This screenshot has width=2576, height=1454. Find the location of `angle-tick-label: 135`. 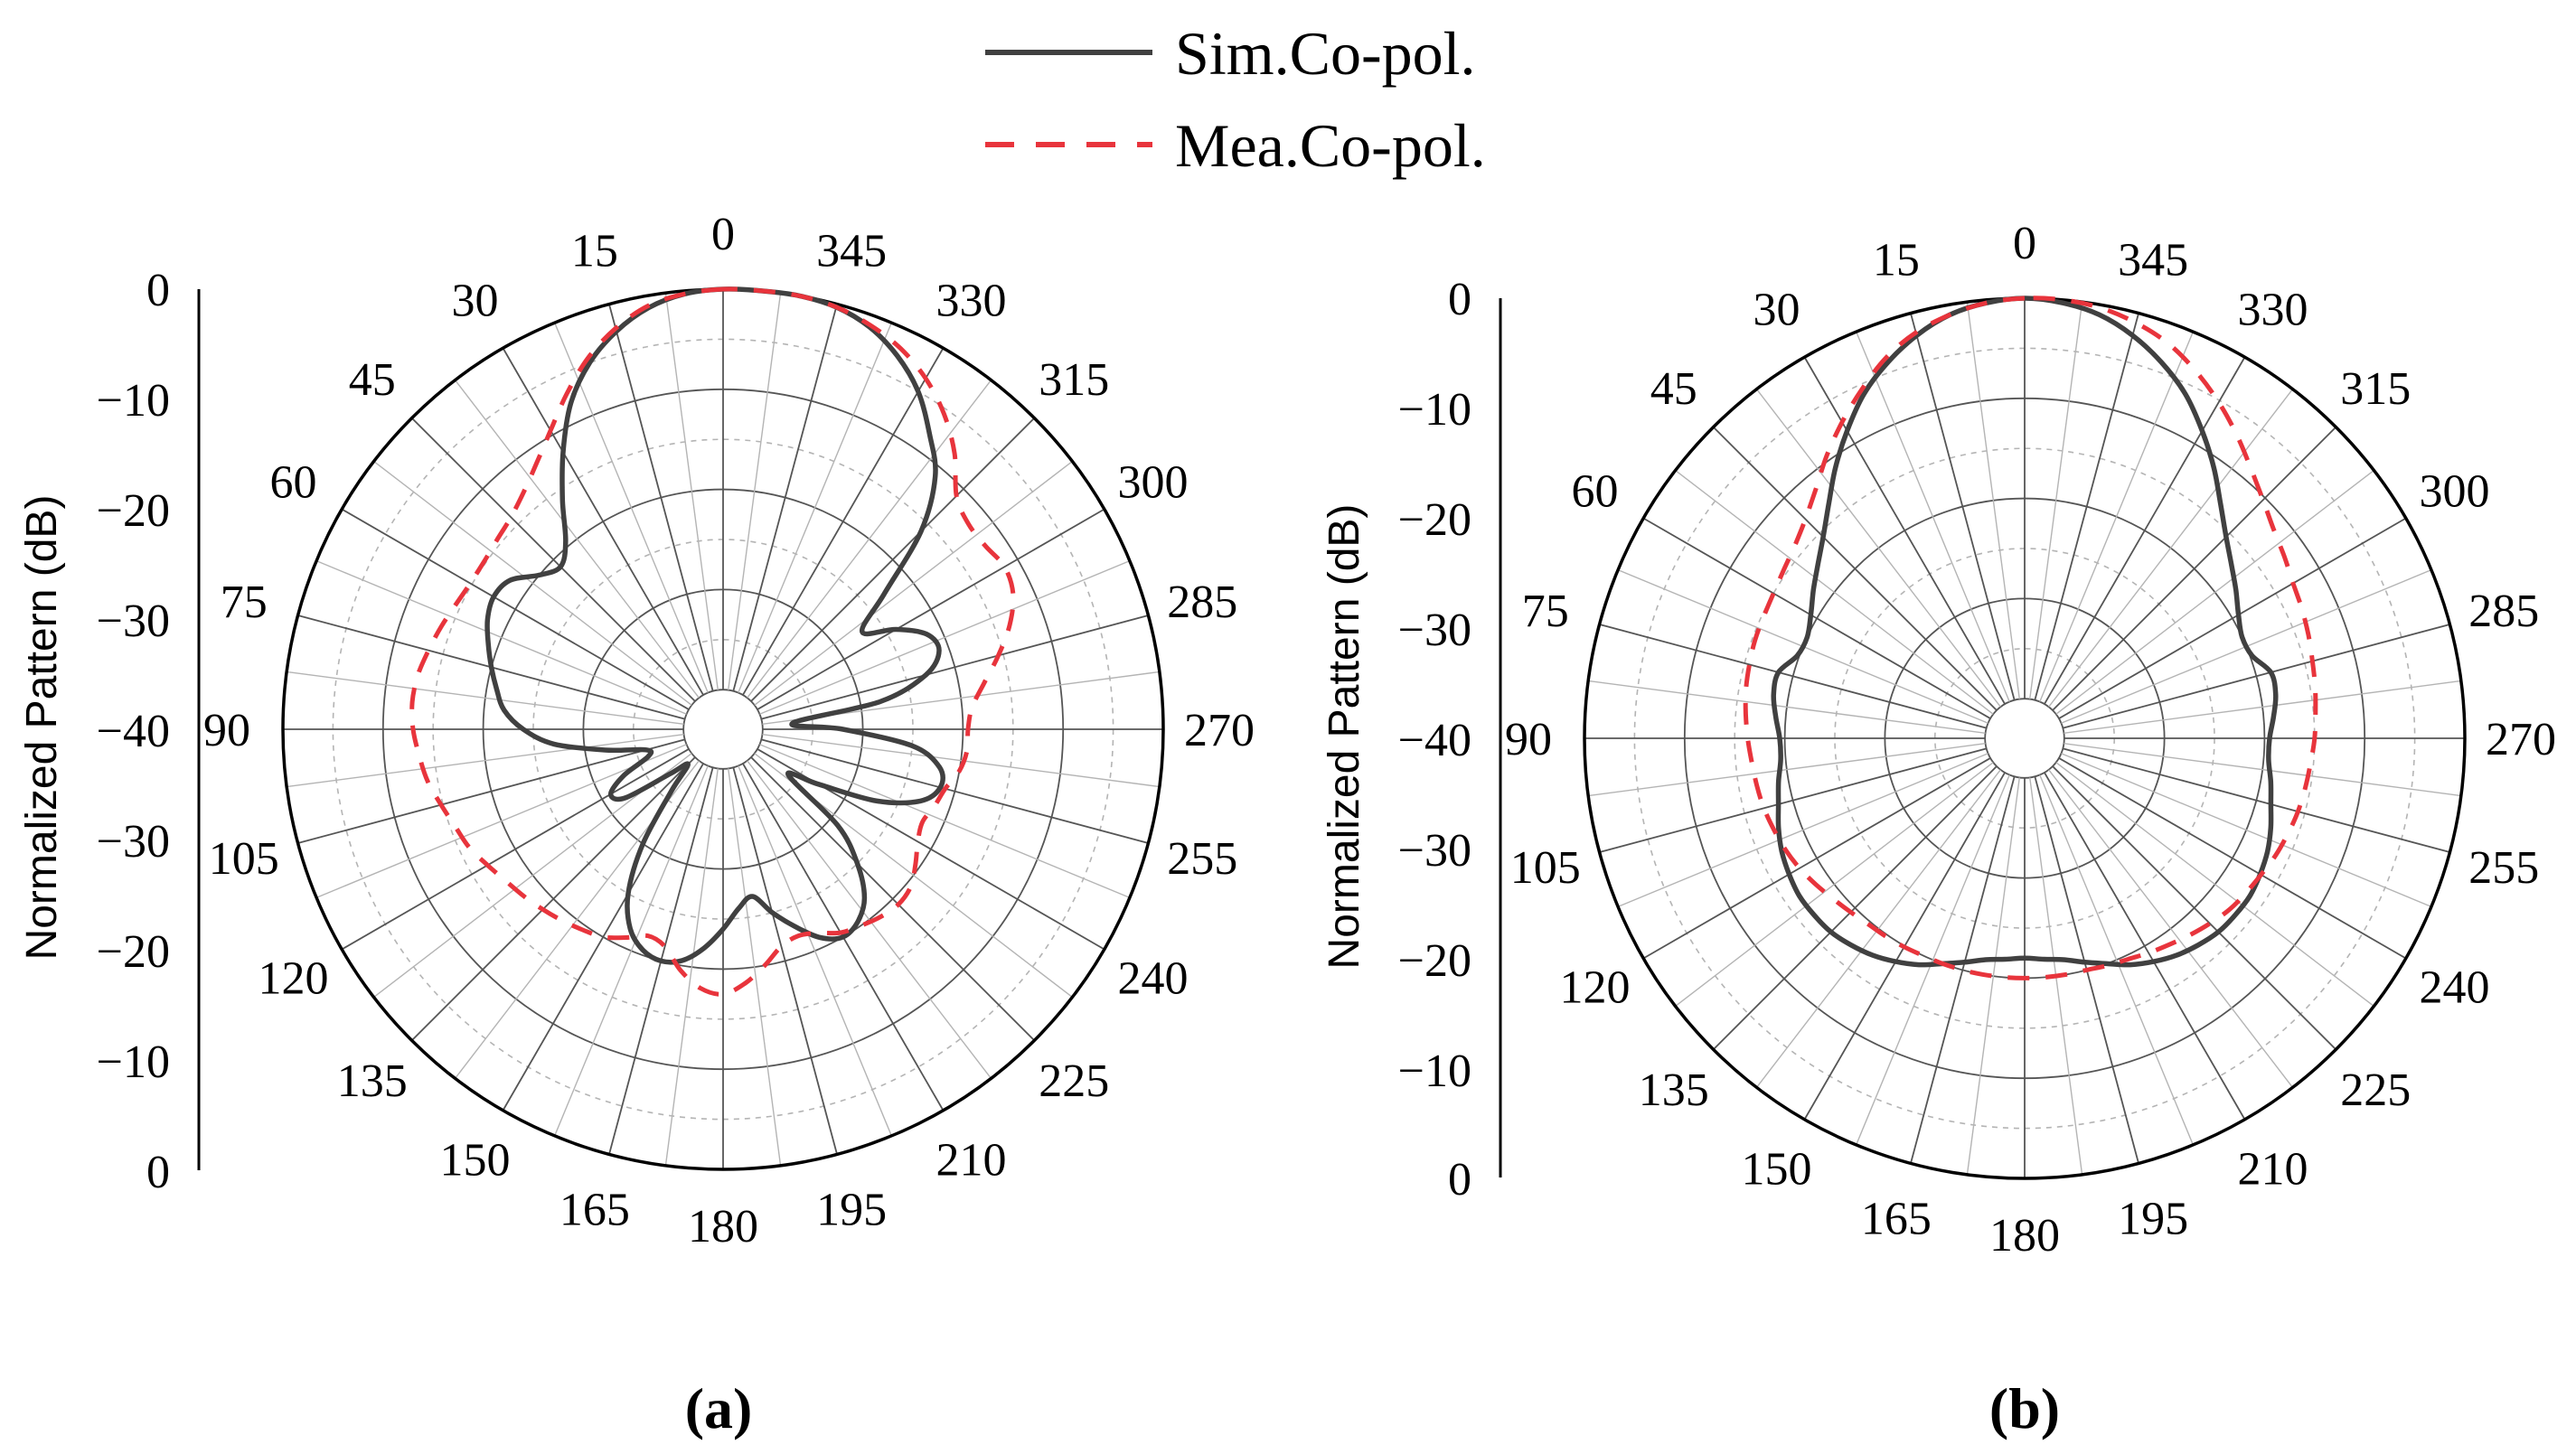

angle-tick-label: 135 is located at coordinates (372, 1081).